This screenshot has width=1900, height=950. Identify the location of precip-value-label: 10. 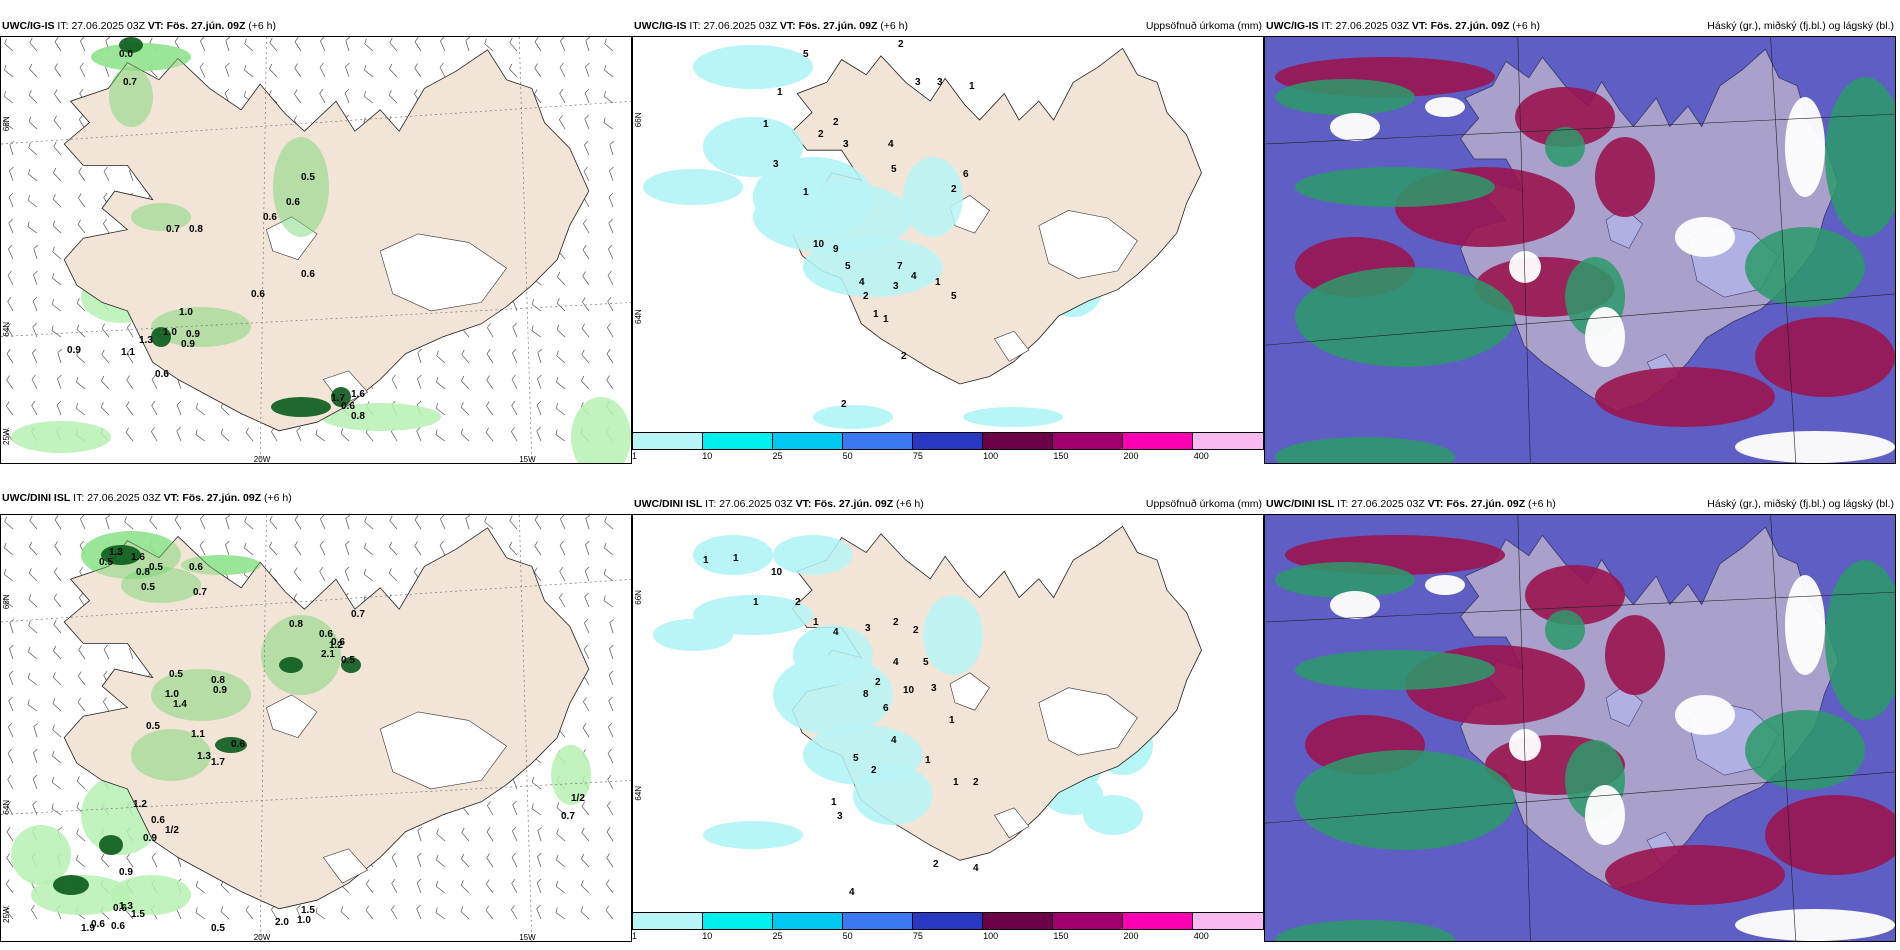
(819, 244).